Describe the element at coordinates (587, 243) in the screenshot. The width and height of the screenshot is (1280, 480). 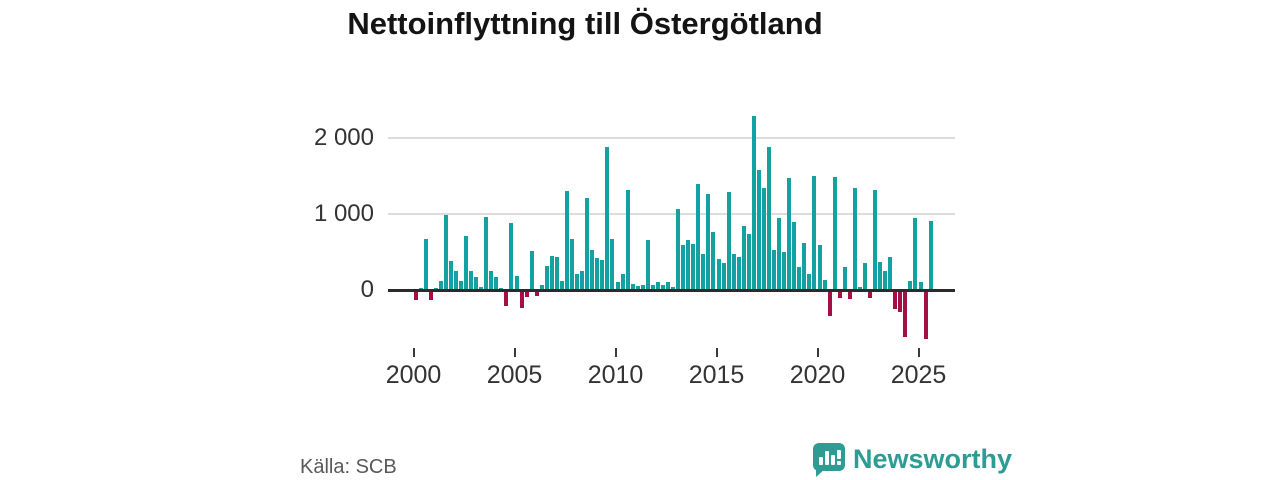
I see `bar-q34` at that location.